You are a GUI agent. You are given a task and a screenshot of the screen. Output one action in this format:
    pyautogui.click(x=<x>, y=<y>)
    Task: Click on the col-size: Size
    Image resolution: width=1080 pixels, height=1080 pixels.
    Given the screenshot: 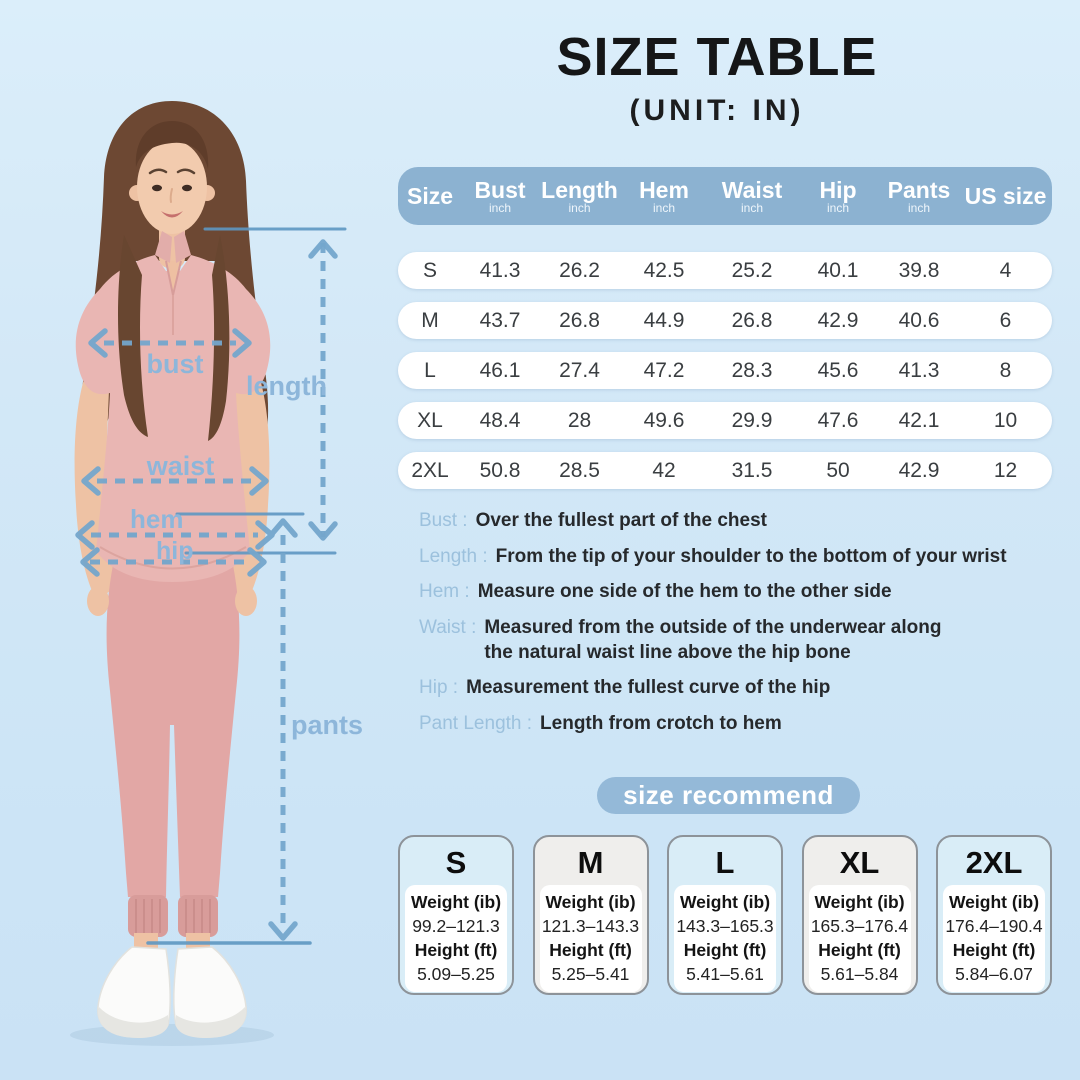 What is the action you would take?
    pyautogui.click(x=430, y=195)
    